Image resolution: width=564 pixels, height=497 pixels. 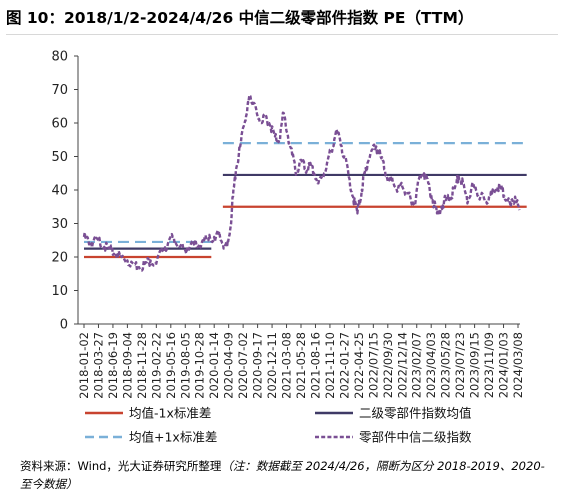 What do you see at coordinates (127, 365) in the screenshot?
I see `x-tick-label: 2018-09-04` at bounding box center [127, 365].